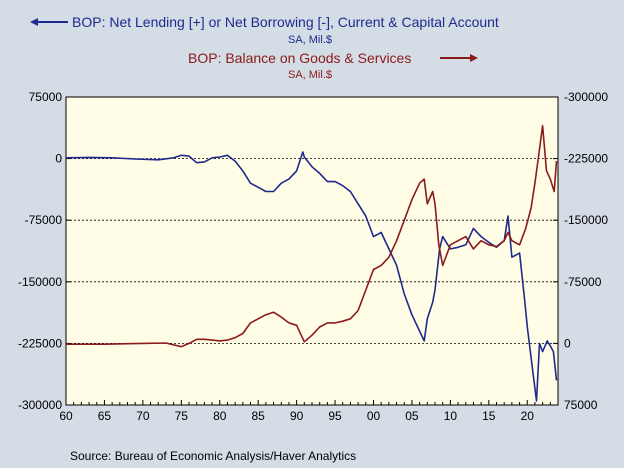  I want to click on x-tick-label: 90, so click(297, 416).